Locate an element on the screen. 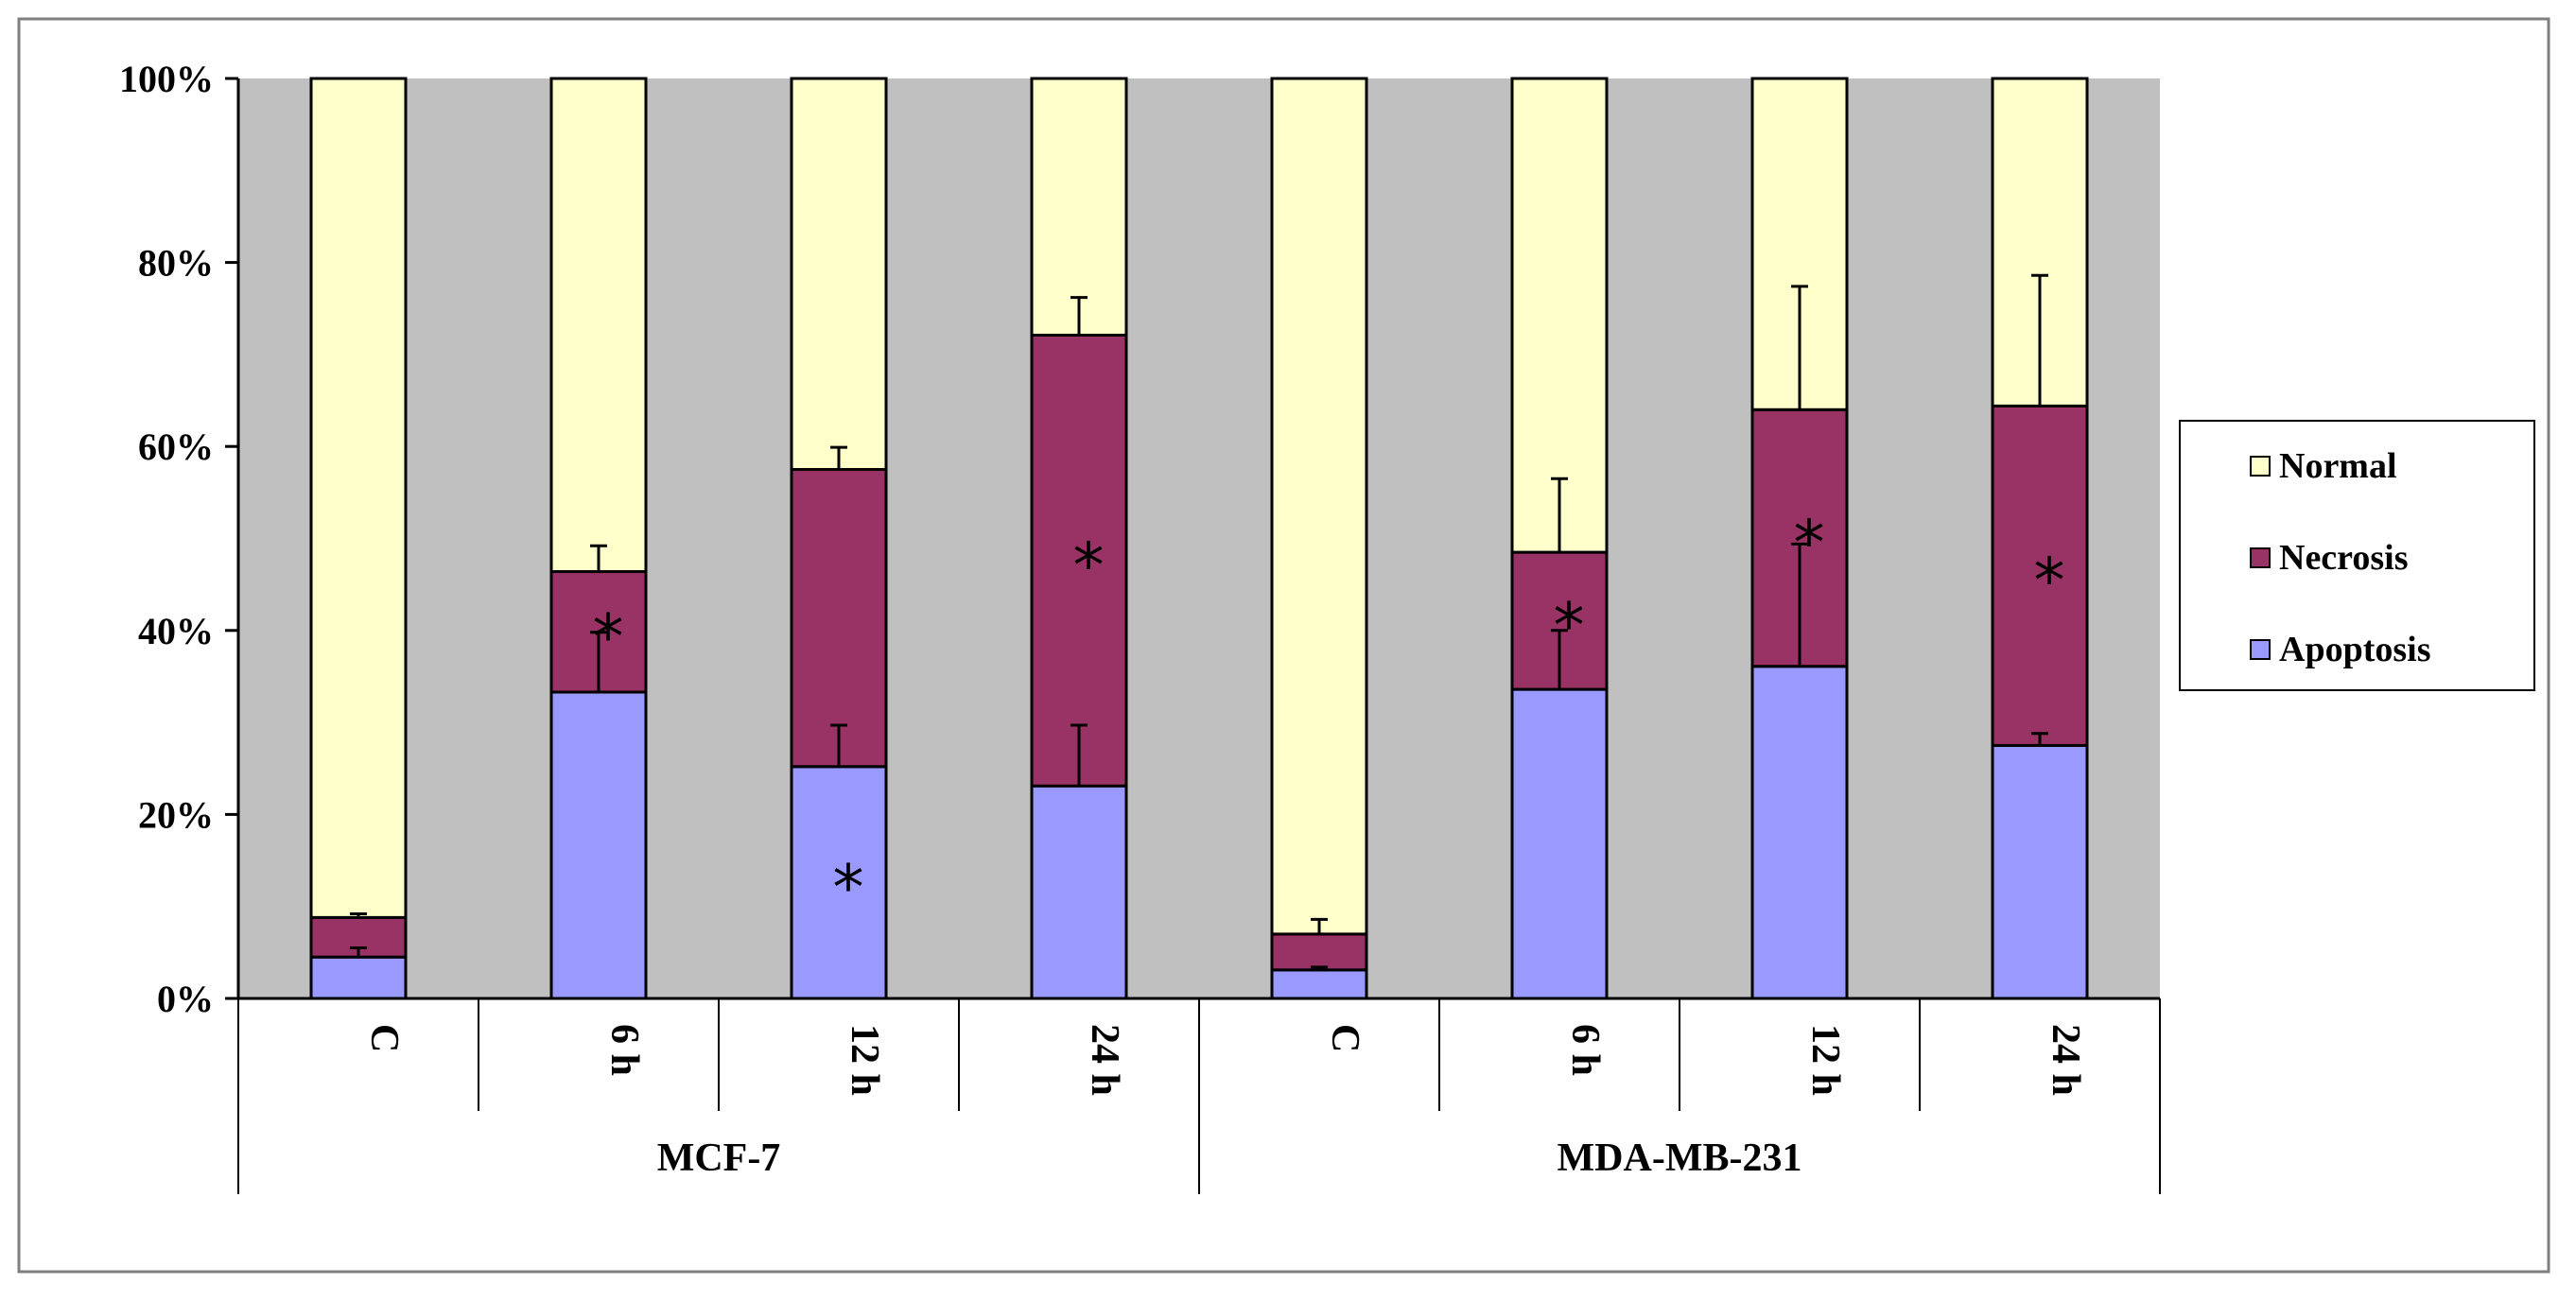  y-tick-label: 20% is located at coordinates (176, 814).